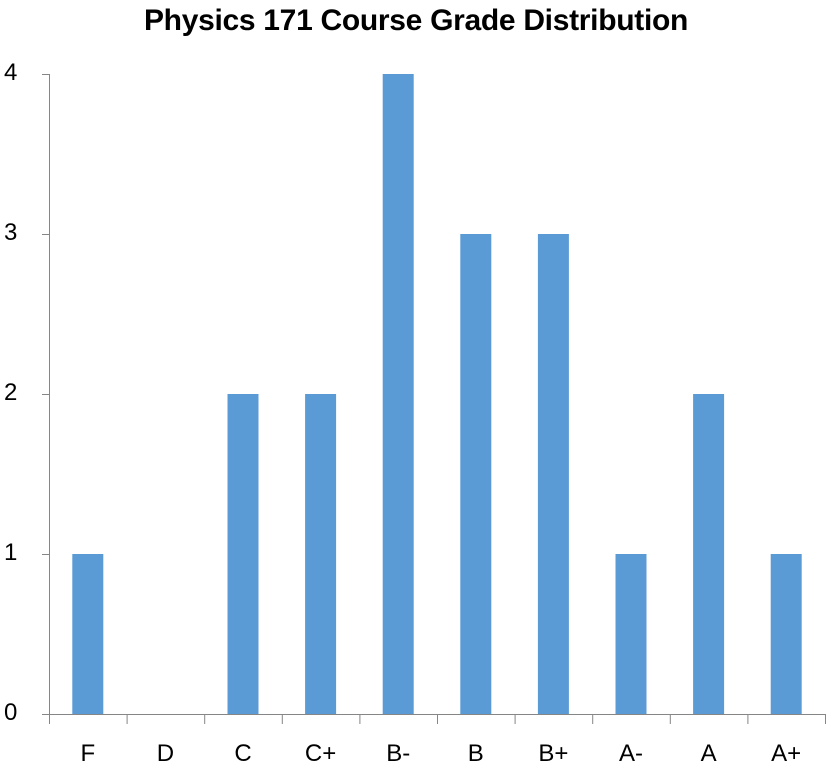 This screenshot has width=832, height=776. I want to click on bar-A, so click(709, 554).